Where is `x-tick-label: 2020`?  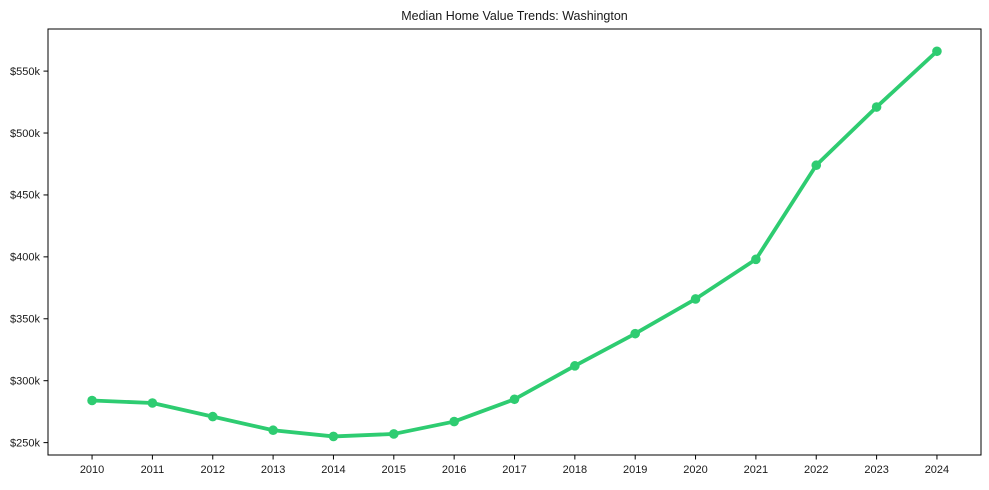
x-tick-label: 2020 is located at coordinates (695, 470).